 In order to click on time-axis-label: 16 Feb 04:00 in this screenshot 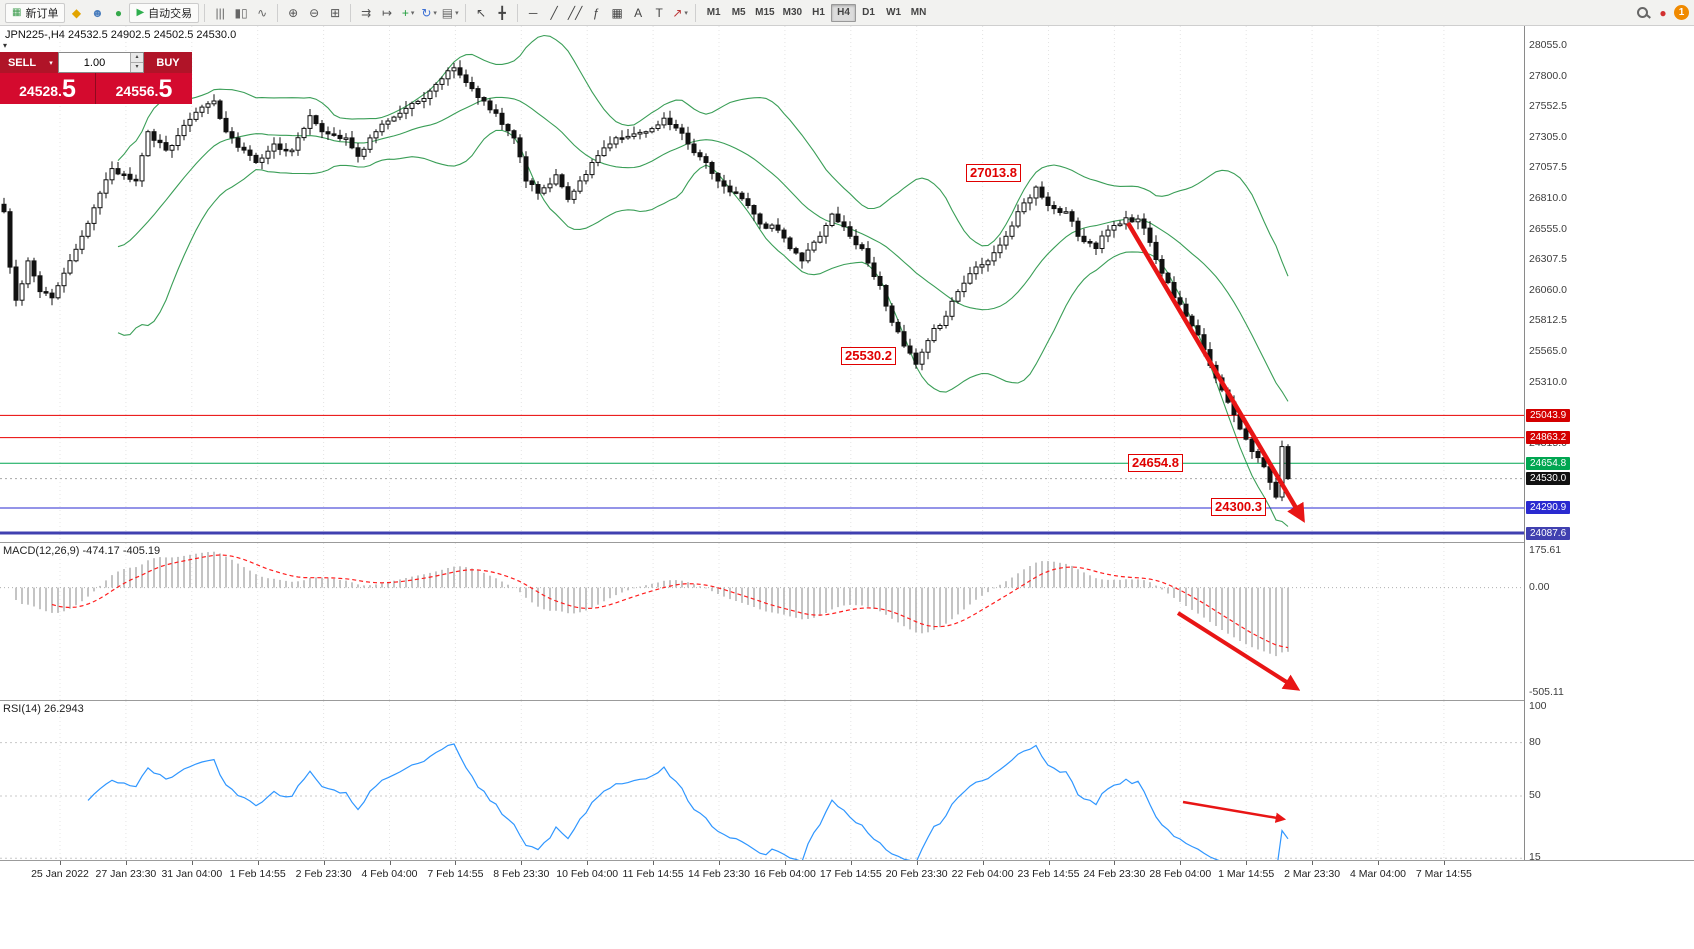, I will do `click(784, 874)`.